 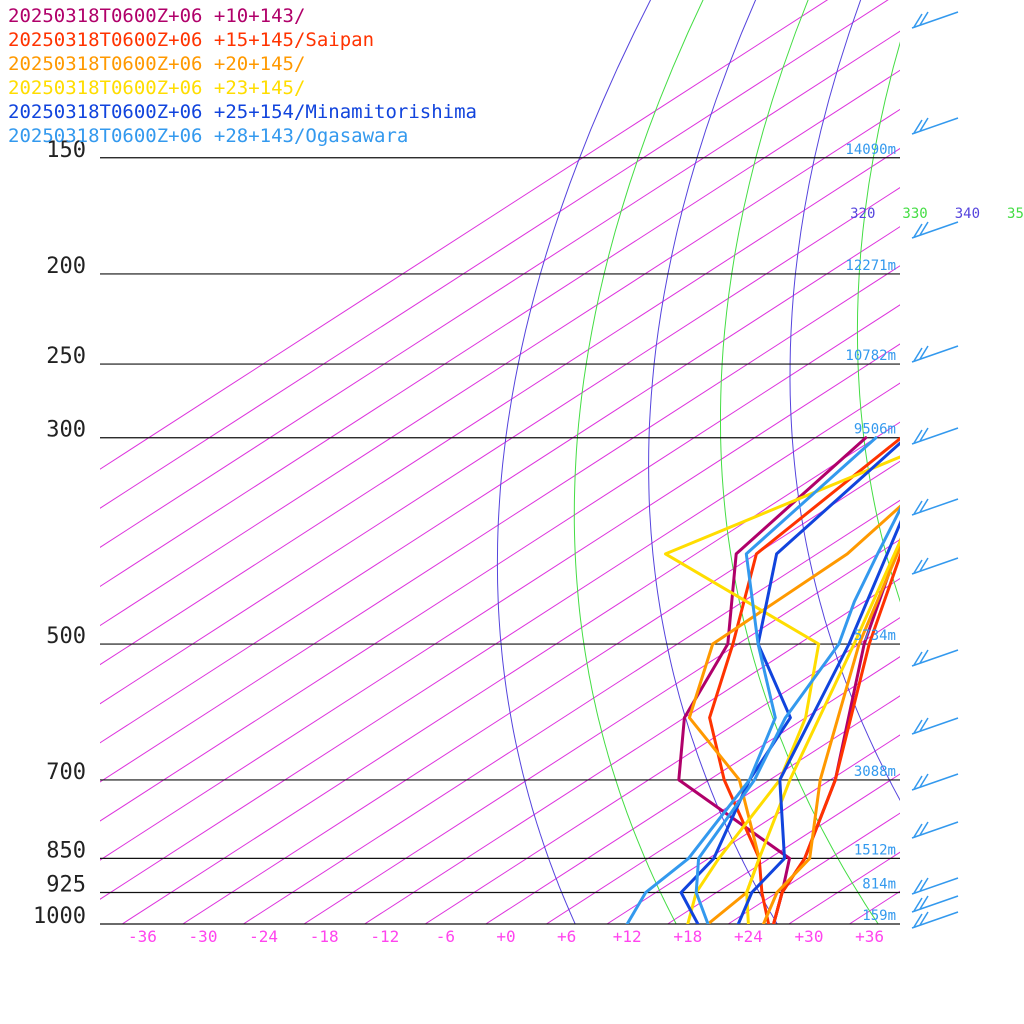 What do you see at coordinates (66, 266) in the screenshot?
I see `pressure-label: 200` at bounding box center [66, 266].